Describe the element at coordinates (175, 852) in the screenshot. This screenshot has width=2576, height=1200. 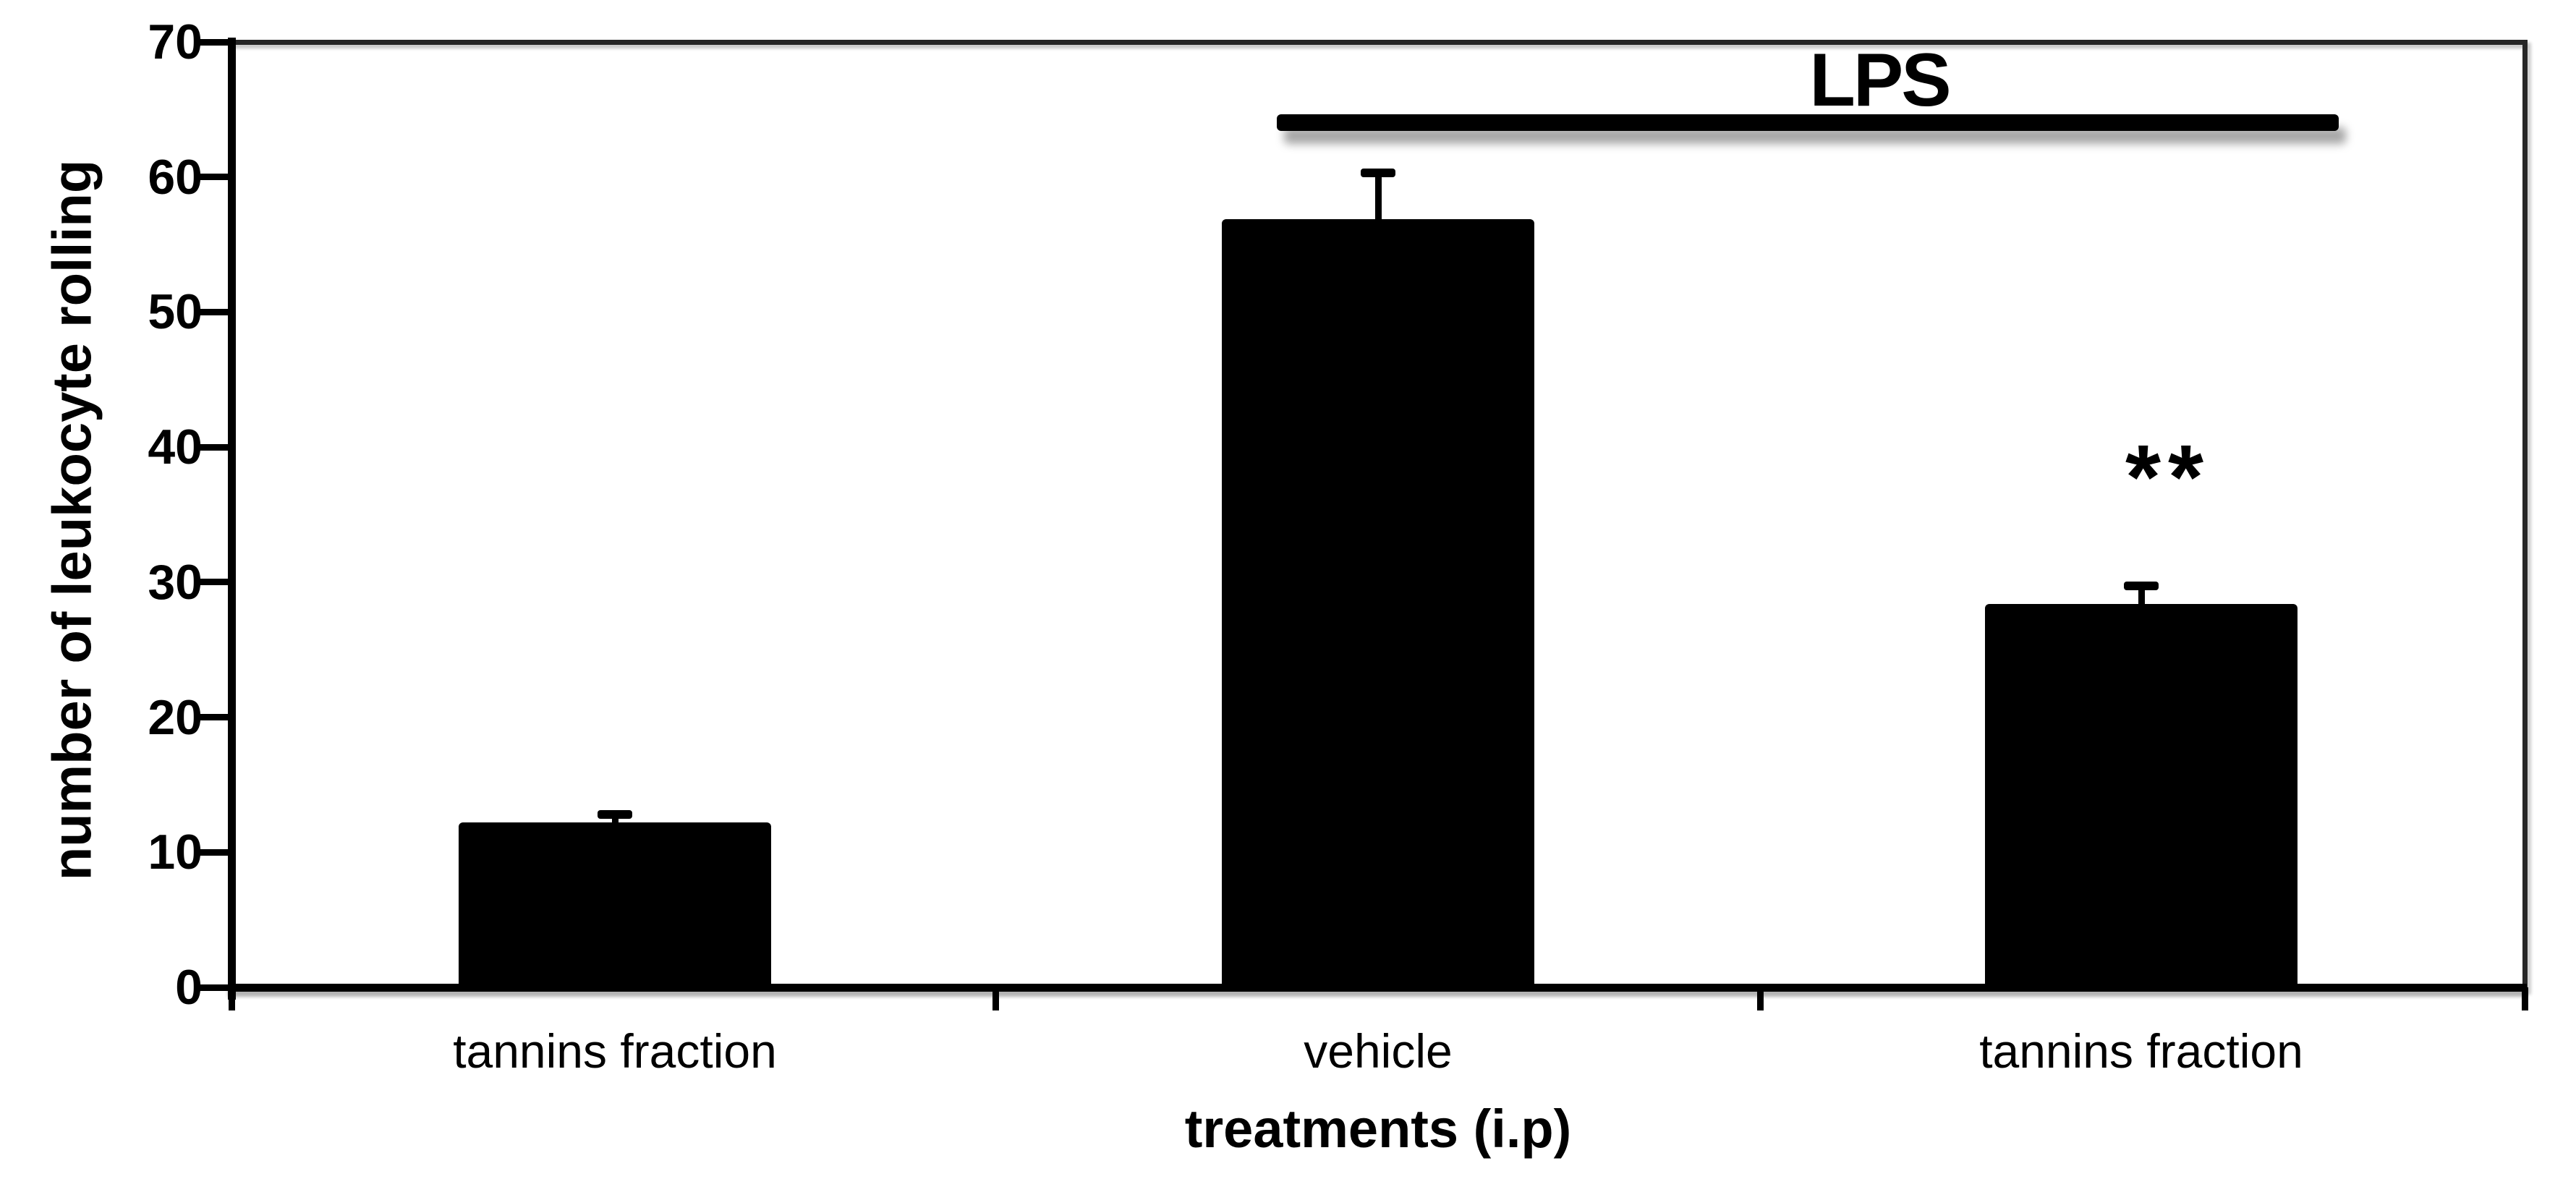
I see `y-tick-label: 10` at that location.